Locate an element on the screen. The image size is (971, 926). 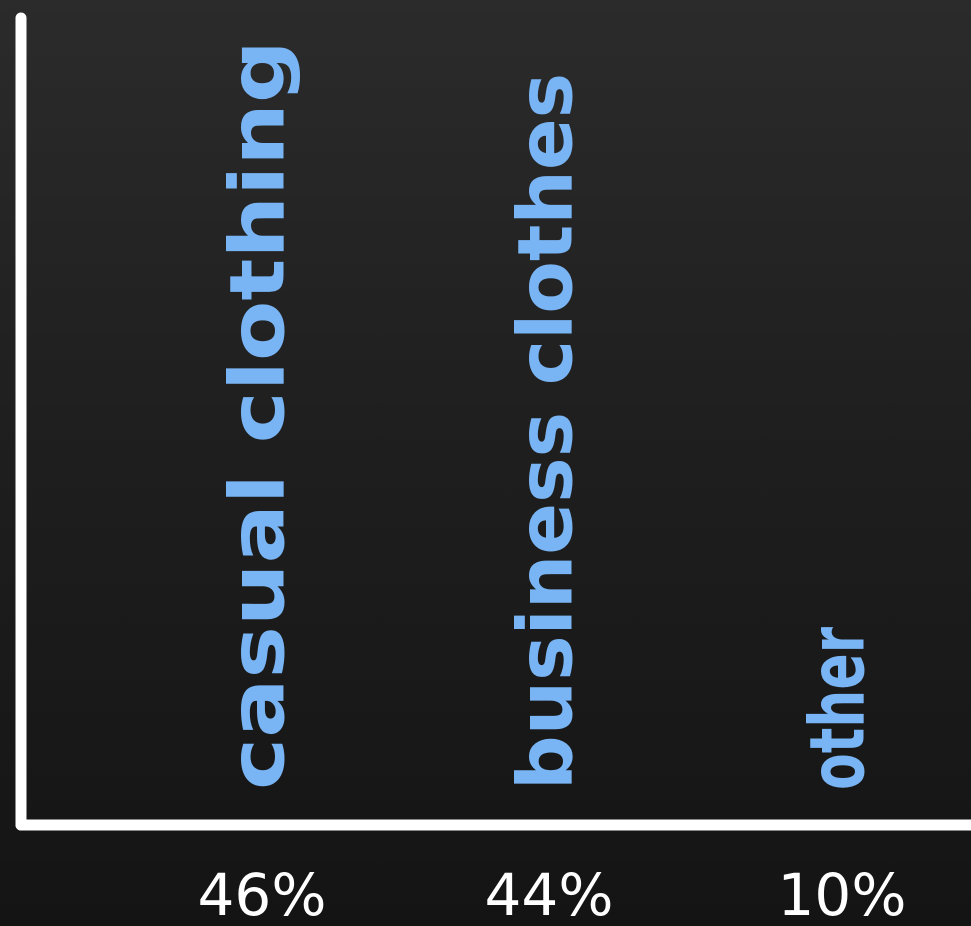
bar-label-1: business clothes is located at coordinates (545, 431).